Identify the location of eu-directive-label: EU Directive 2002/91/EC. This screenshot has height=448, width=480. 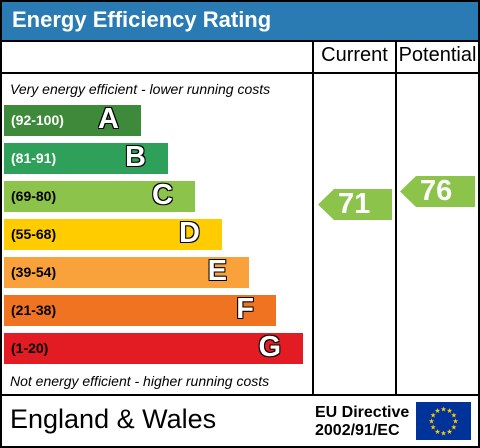
(362, 422).